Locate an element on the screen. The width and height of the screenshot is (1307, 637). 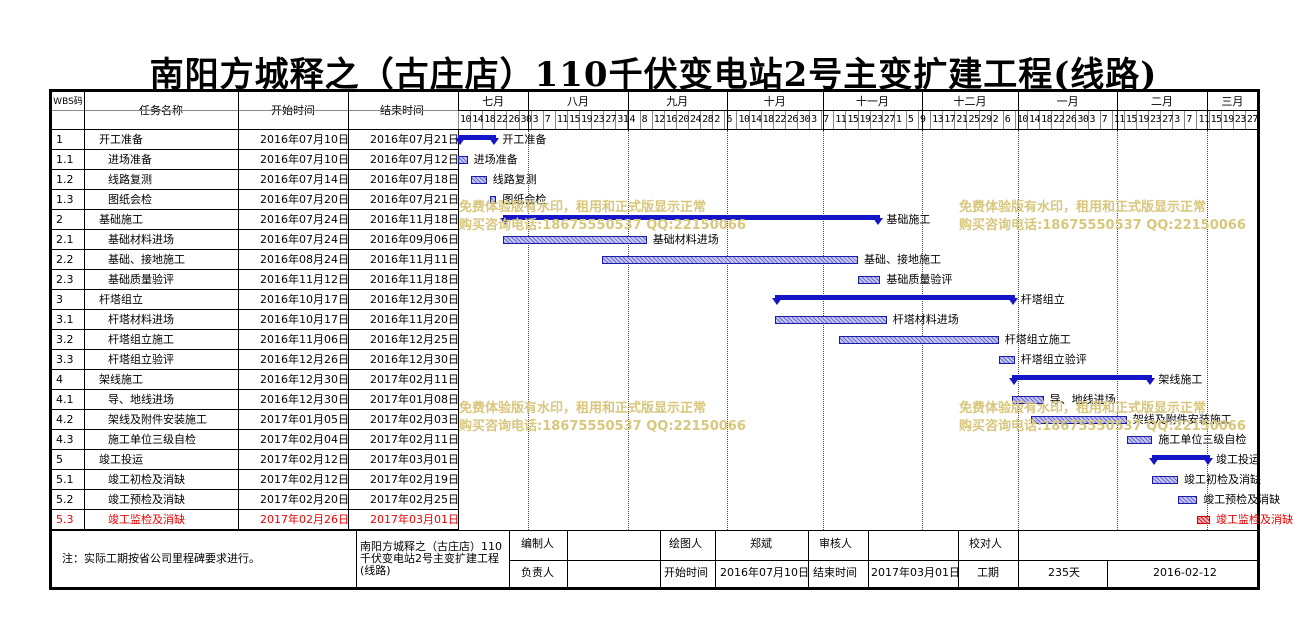
task-name: 架线施工 is located at coordinates (121, 379).